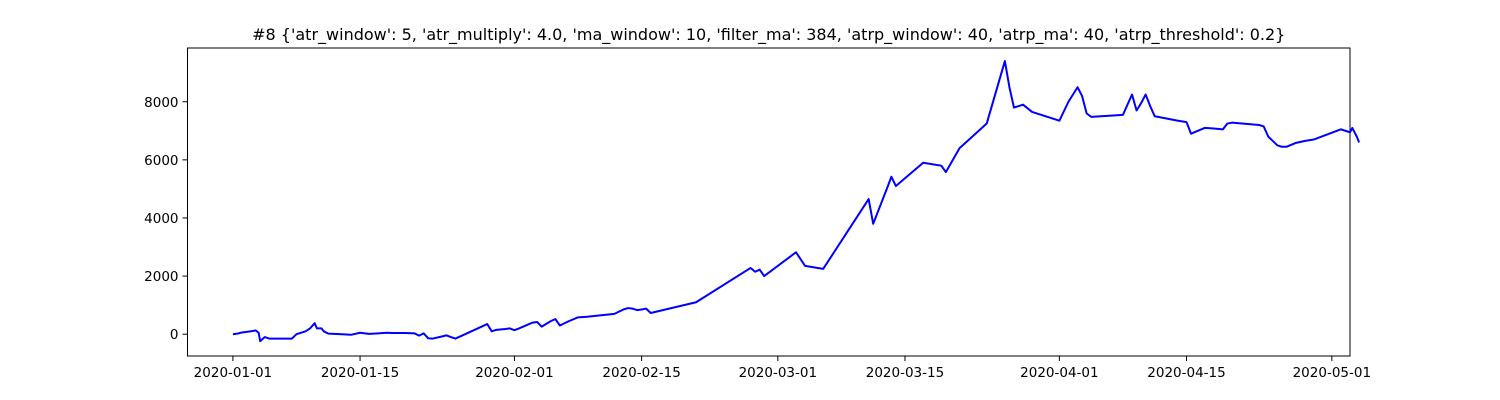  I want to click on x-tick-label: 2020-04-01, so click(1059, 373).